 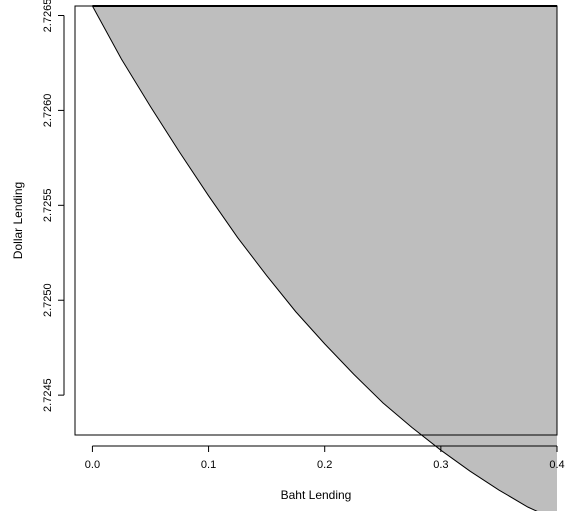 What do you see at coordinates (208, 465) in the screenshot?
I see `x-tick-label: 0.1` at bounding box center [208, 465].